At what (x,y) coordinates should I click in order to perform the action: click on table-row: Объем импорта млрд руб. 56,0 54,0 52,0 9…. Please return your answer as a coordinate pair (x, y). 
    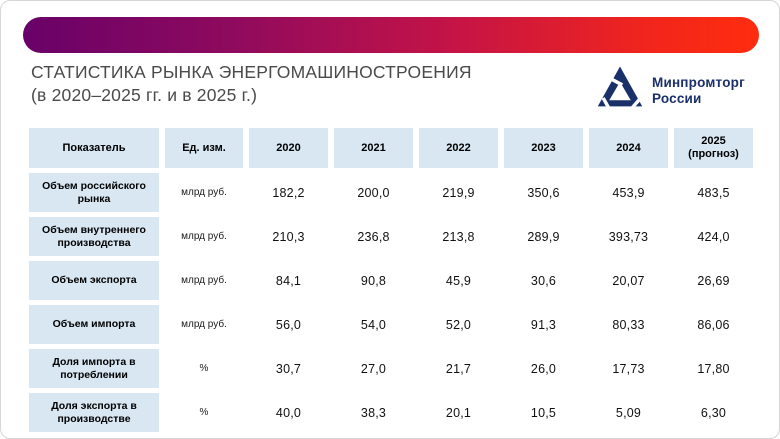
    Looking at the image, I should click on (391, 324).